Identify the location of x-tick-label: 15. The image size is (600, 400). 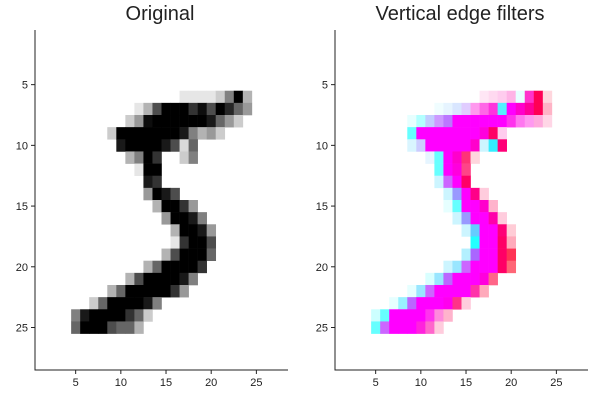
(166, 383).